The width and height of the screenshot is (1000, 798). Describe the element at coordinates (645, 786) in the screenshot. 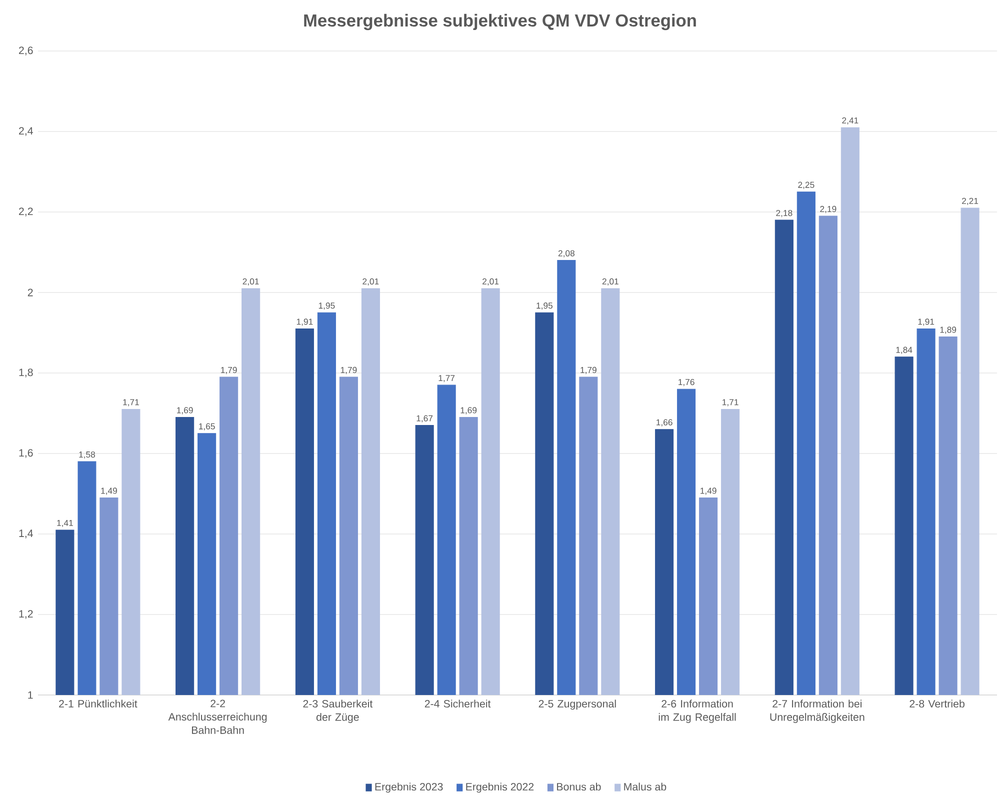

I see `legend-label: Malus ab` at that location.